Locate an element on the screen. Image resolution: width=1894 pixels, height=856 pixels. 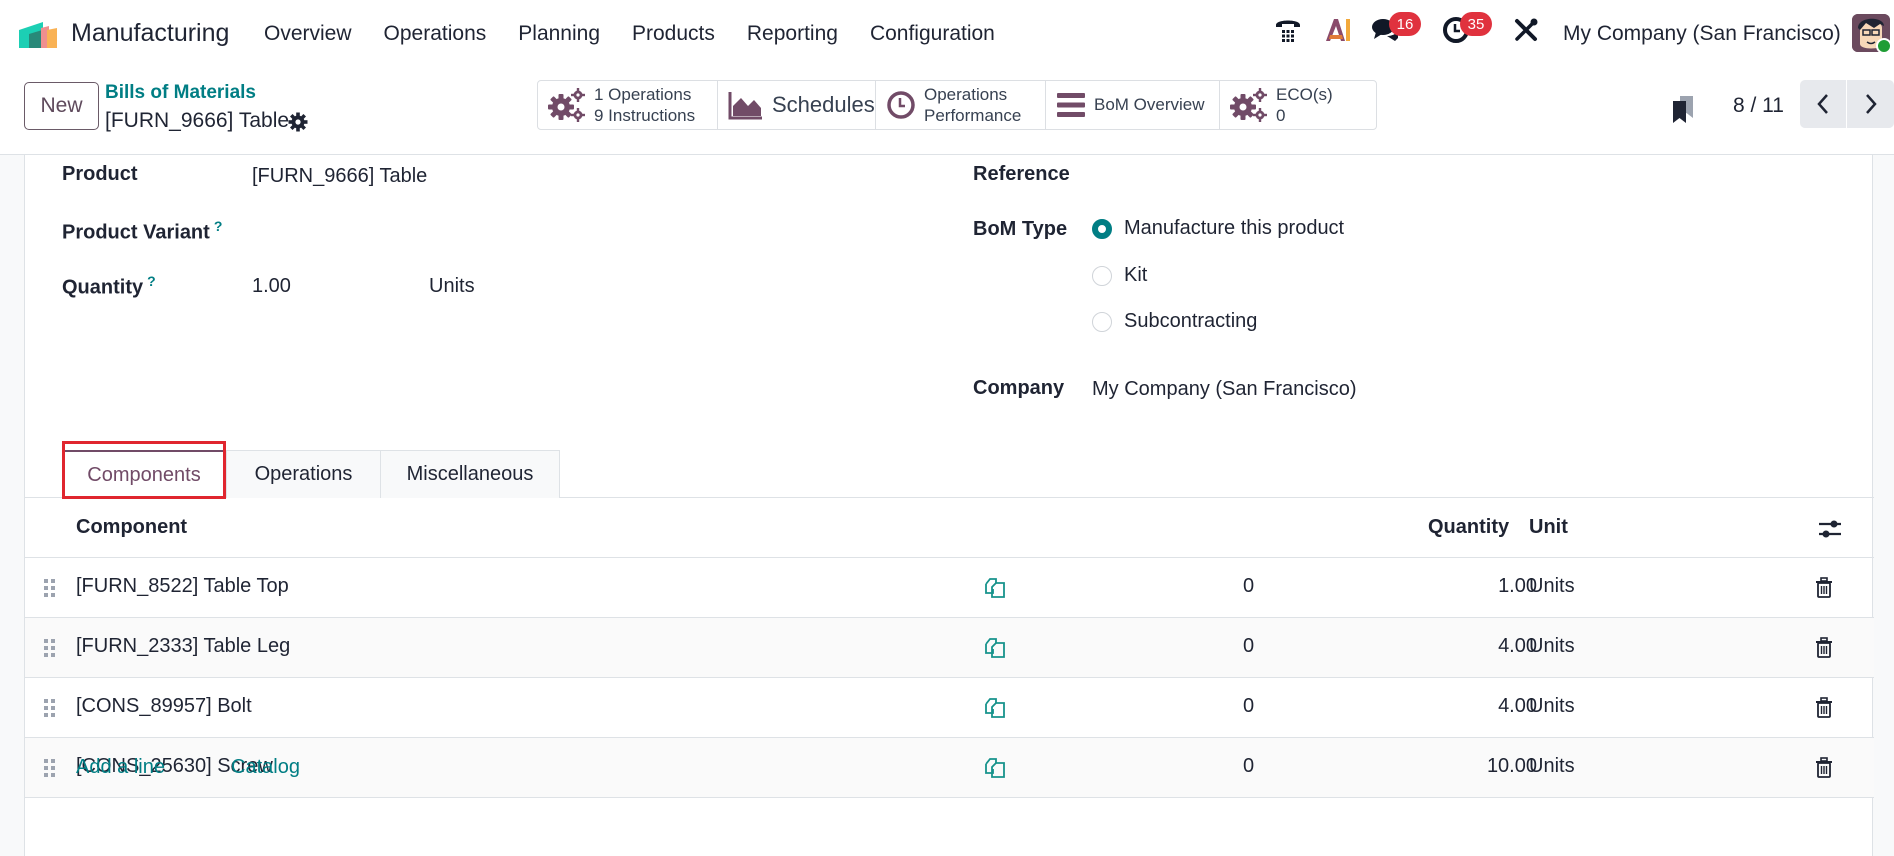
pager-value: 8 / 11 is located at coordinates (1758, 105).